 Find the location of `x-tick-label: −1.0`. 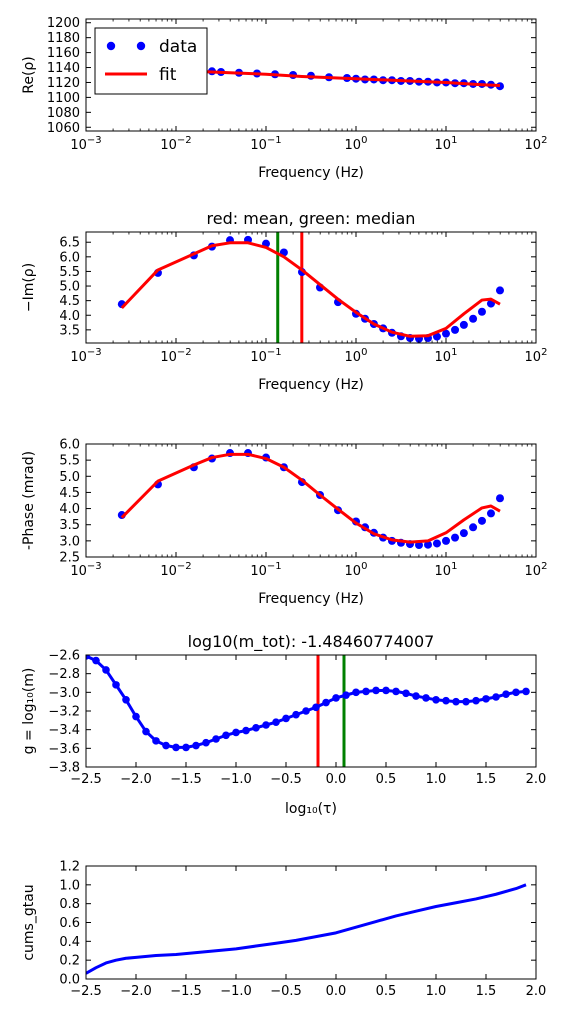

x-tick-label: −1.0 is located at coordinates (236, 779).